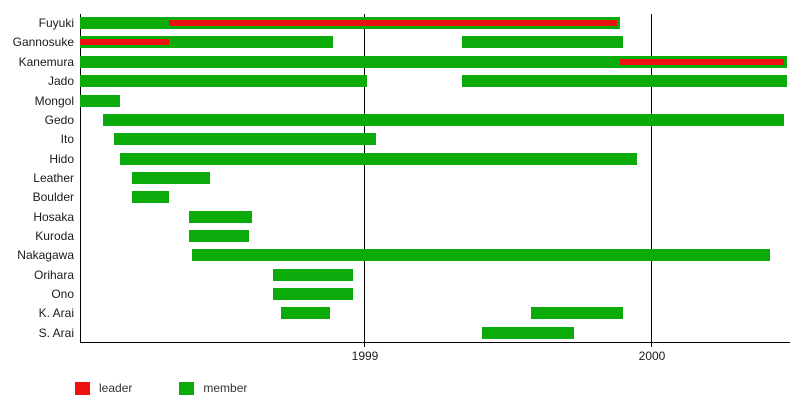  Describe the element at coordinates (53, 178) in the screenshot. I see `row-label-leather: Leather` at that location.